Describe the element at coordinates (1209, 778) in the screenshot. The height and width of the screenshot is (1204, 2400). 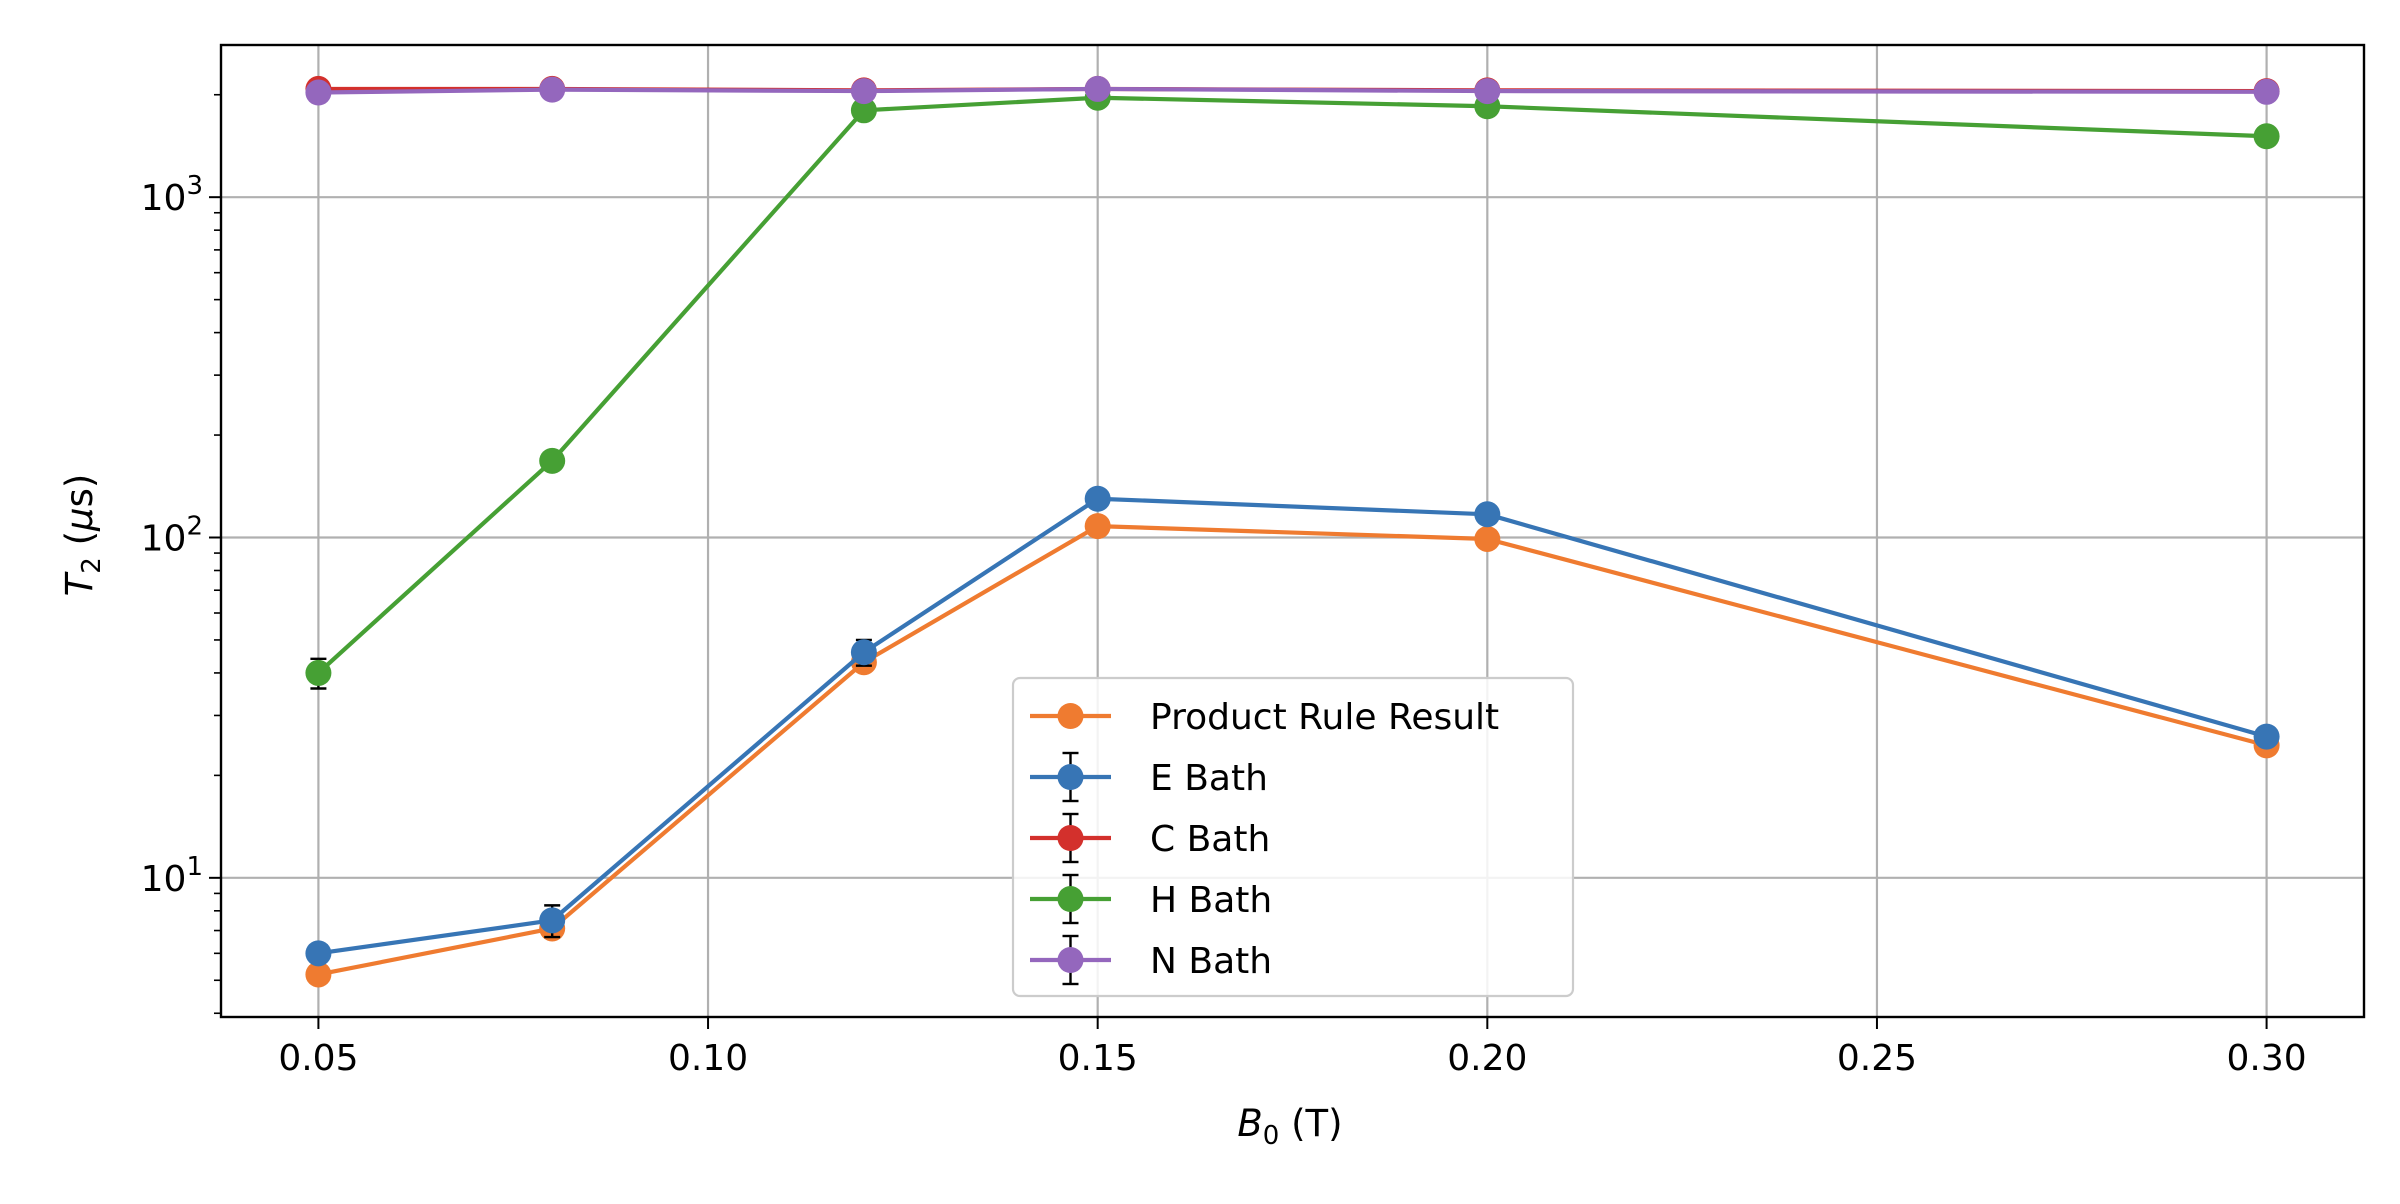
I see `legend-label: E Bath` at that location.